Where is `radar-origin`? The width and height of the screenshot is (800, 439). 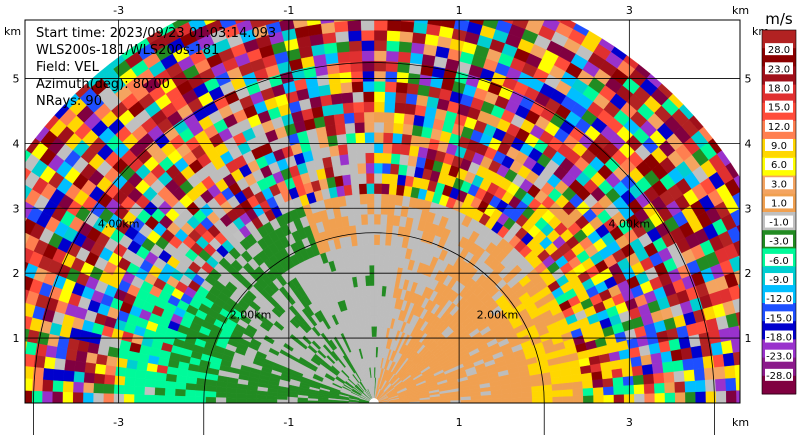
radar-origin is located at coordinates (374, 400).